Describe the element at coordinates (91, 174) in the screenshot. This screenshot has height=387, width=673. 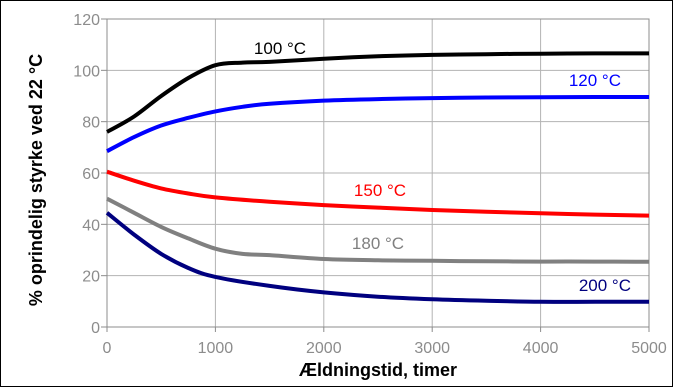
I see `y-tick-label-3: 60` at that location.